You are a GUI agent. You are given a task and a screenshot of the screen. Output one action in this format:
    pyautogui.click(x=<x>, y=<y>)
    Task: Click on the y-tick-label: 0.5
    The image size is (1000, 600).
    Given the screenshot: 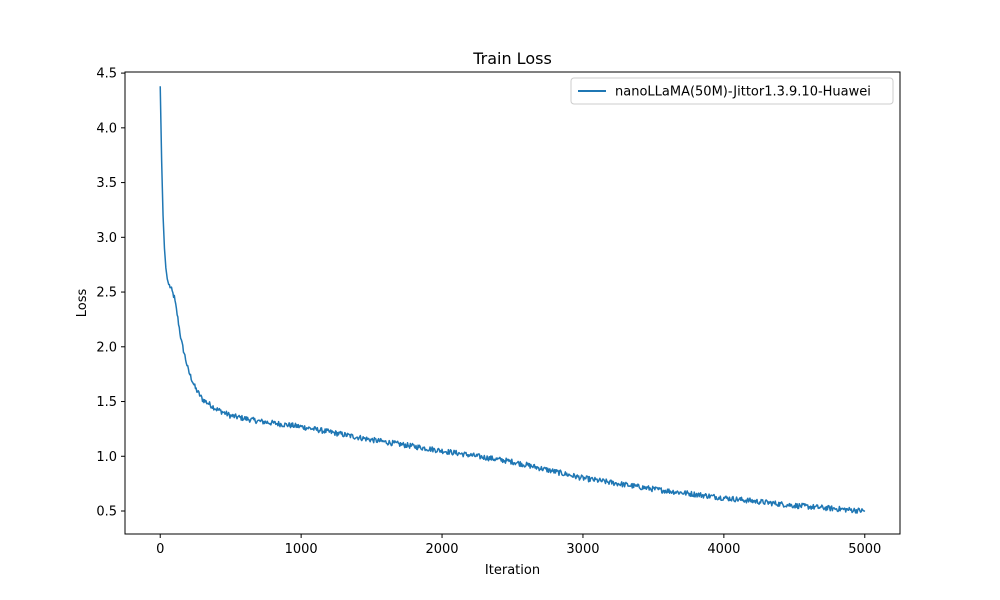 What is the action you would take?
    pyautogui.click(x=106, y=512)
    